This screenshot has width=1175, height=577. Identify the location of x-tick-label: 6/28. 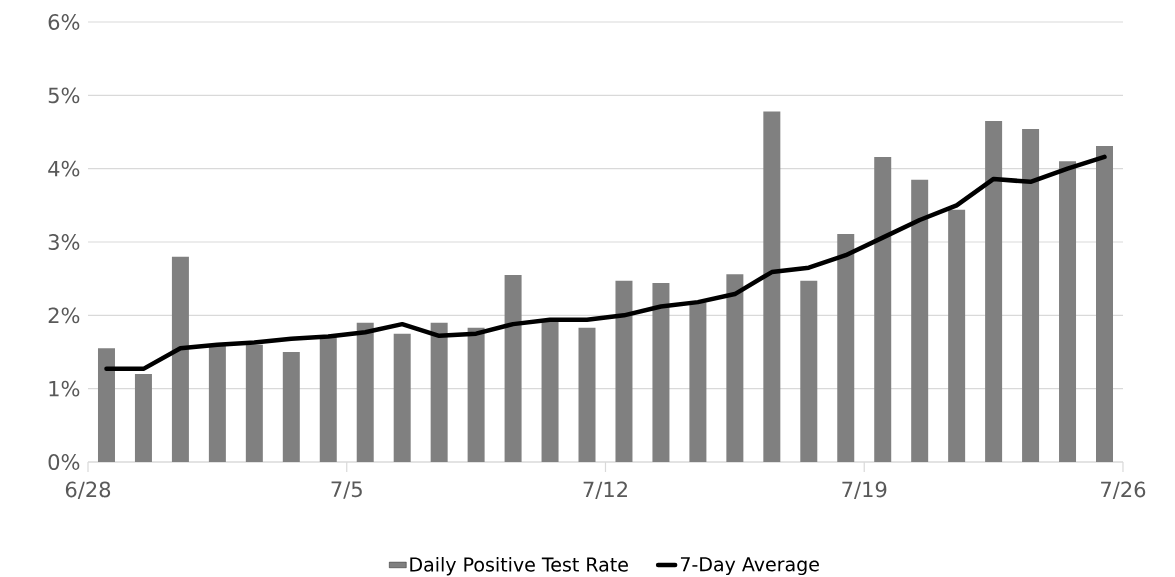
(88, 490).